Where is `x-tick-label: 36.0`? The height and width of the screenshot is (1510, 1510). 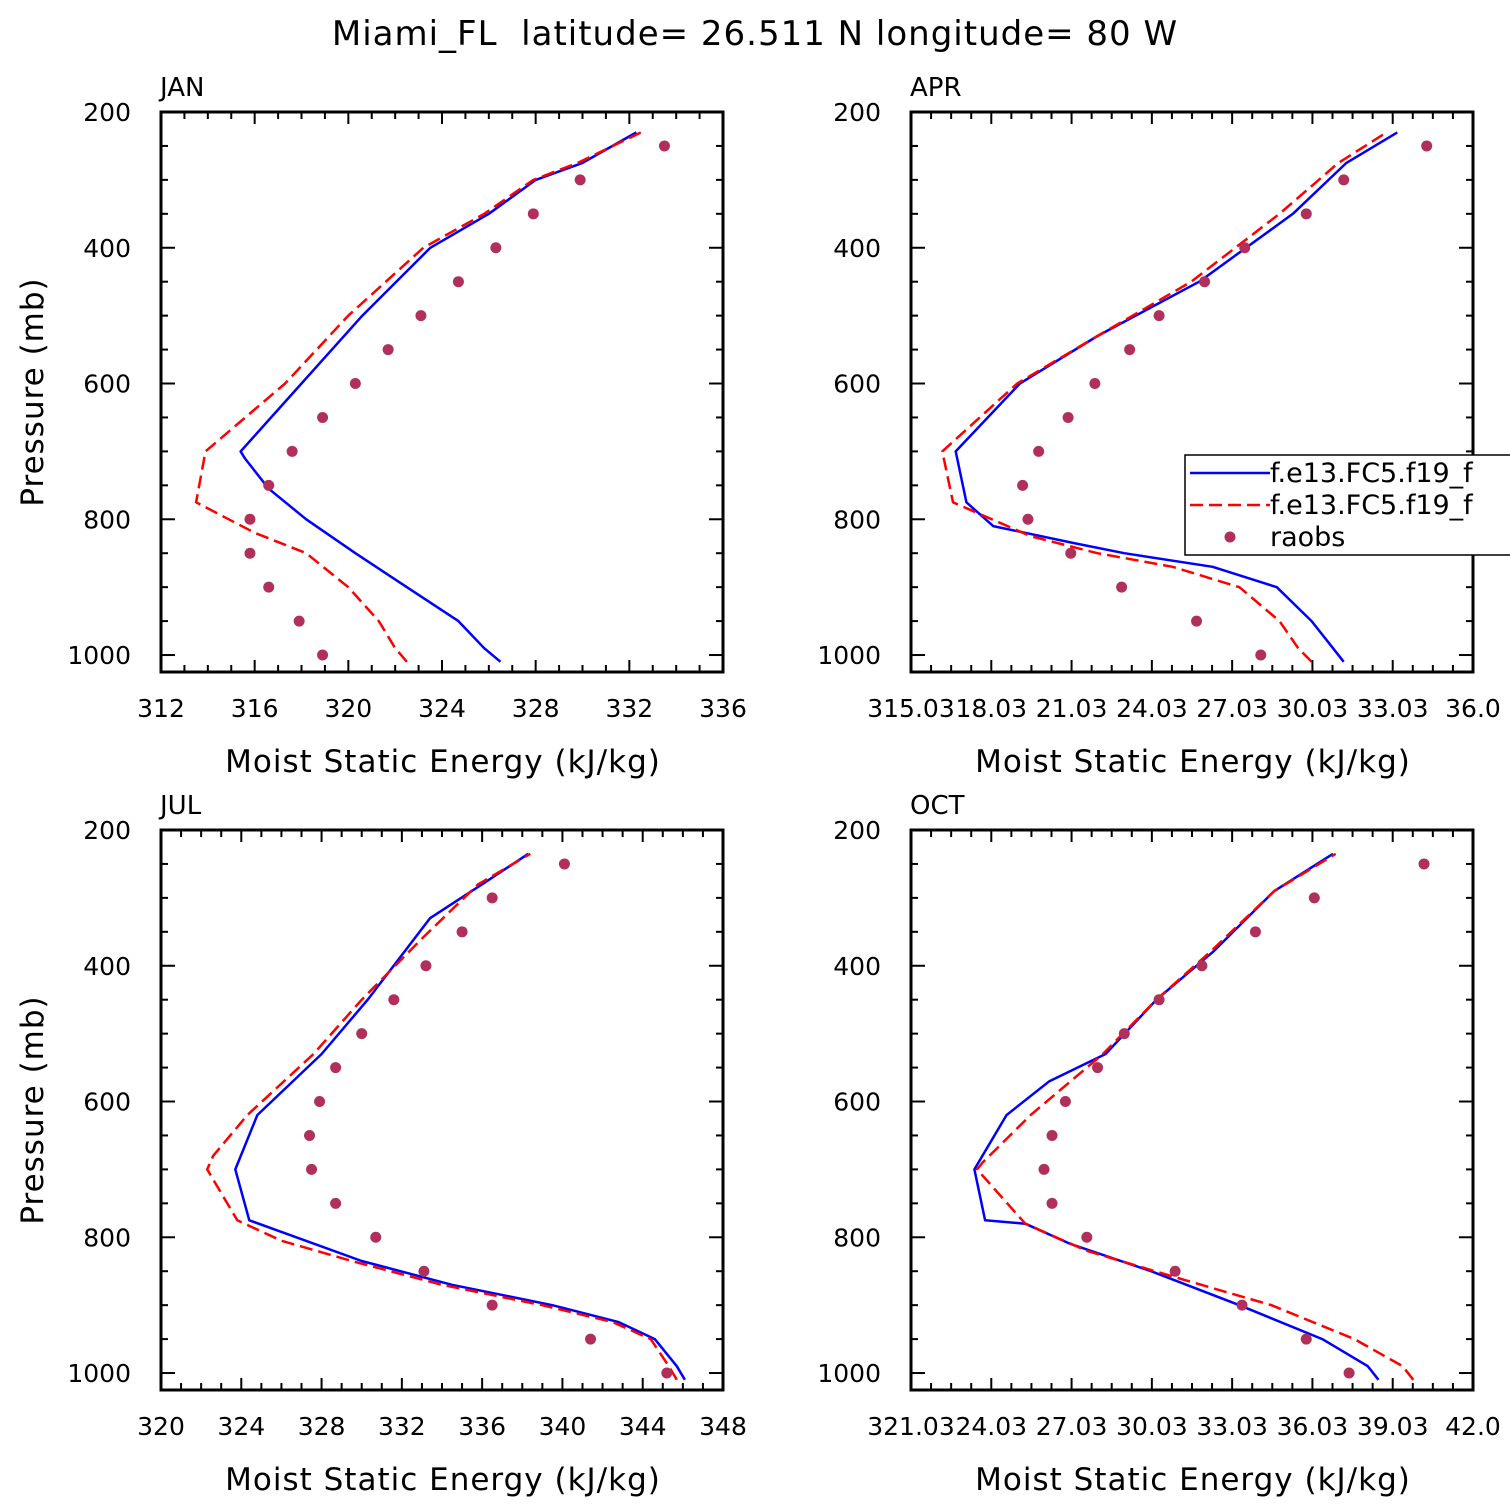 x-tick-label: 36.0 is located at coordinates (1473, 708).